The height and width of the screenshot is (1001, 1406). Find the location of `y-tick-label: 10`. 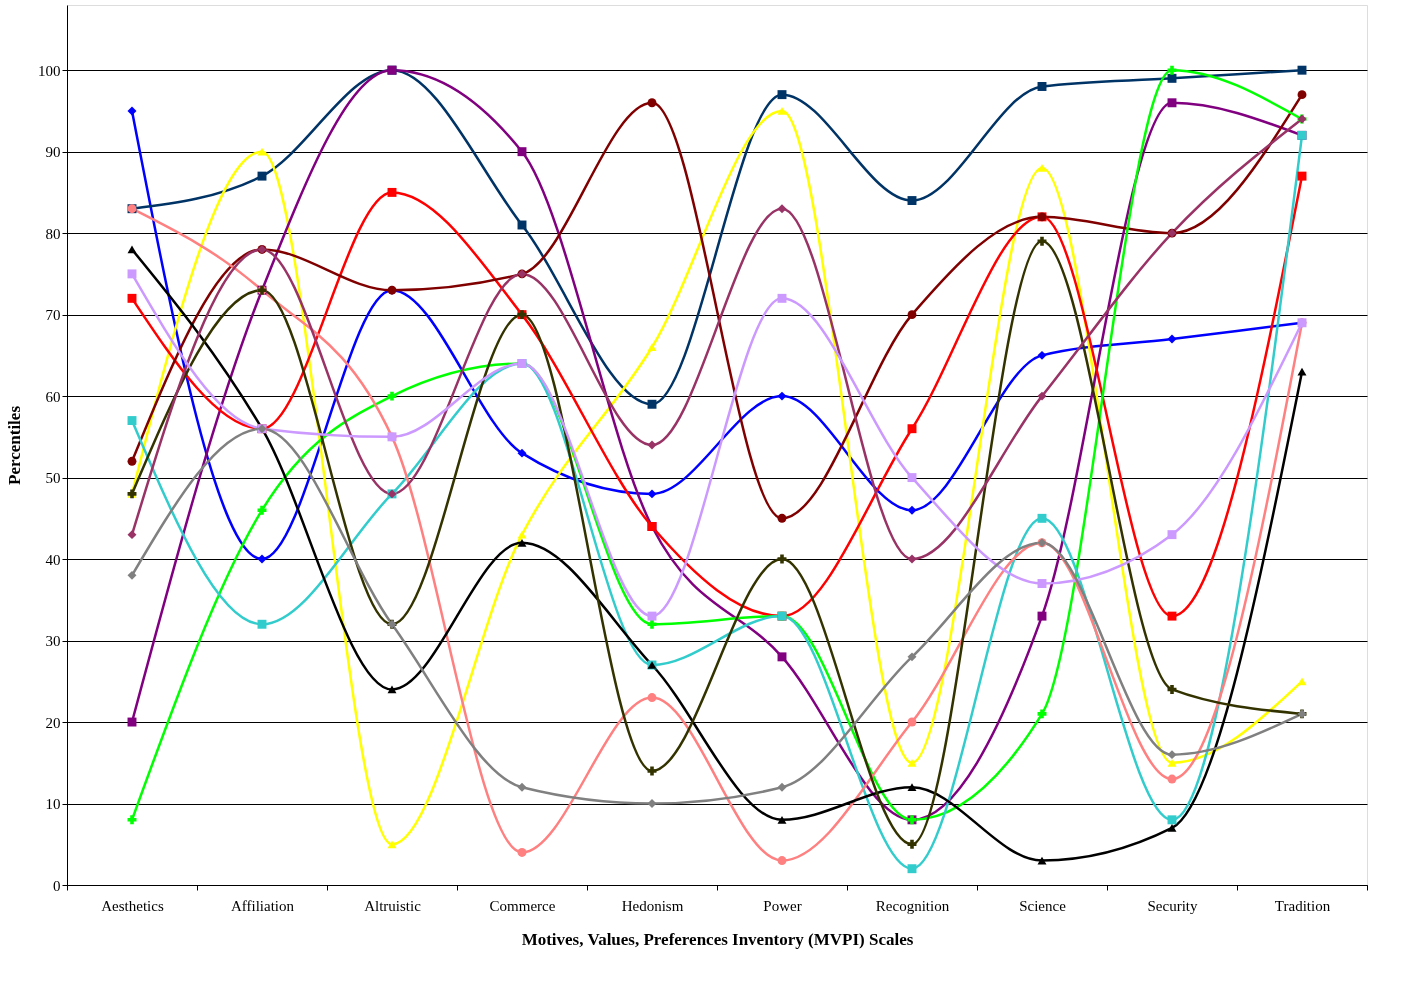

y-tick-label: 10 is located at coordinates (53, 804).